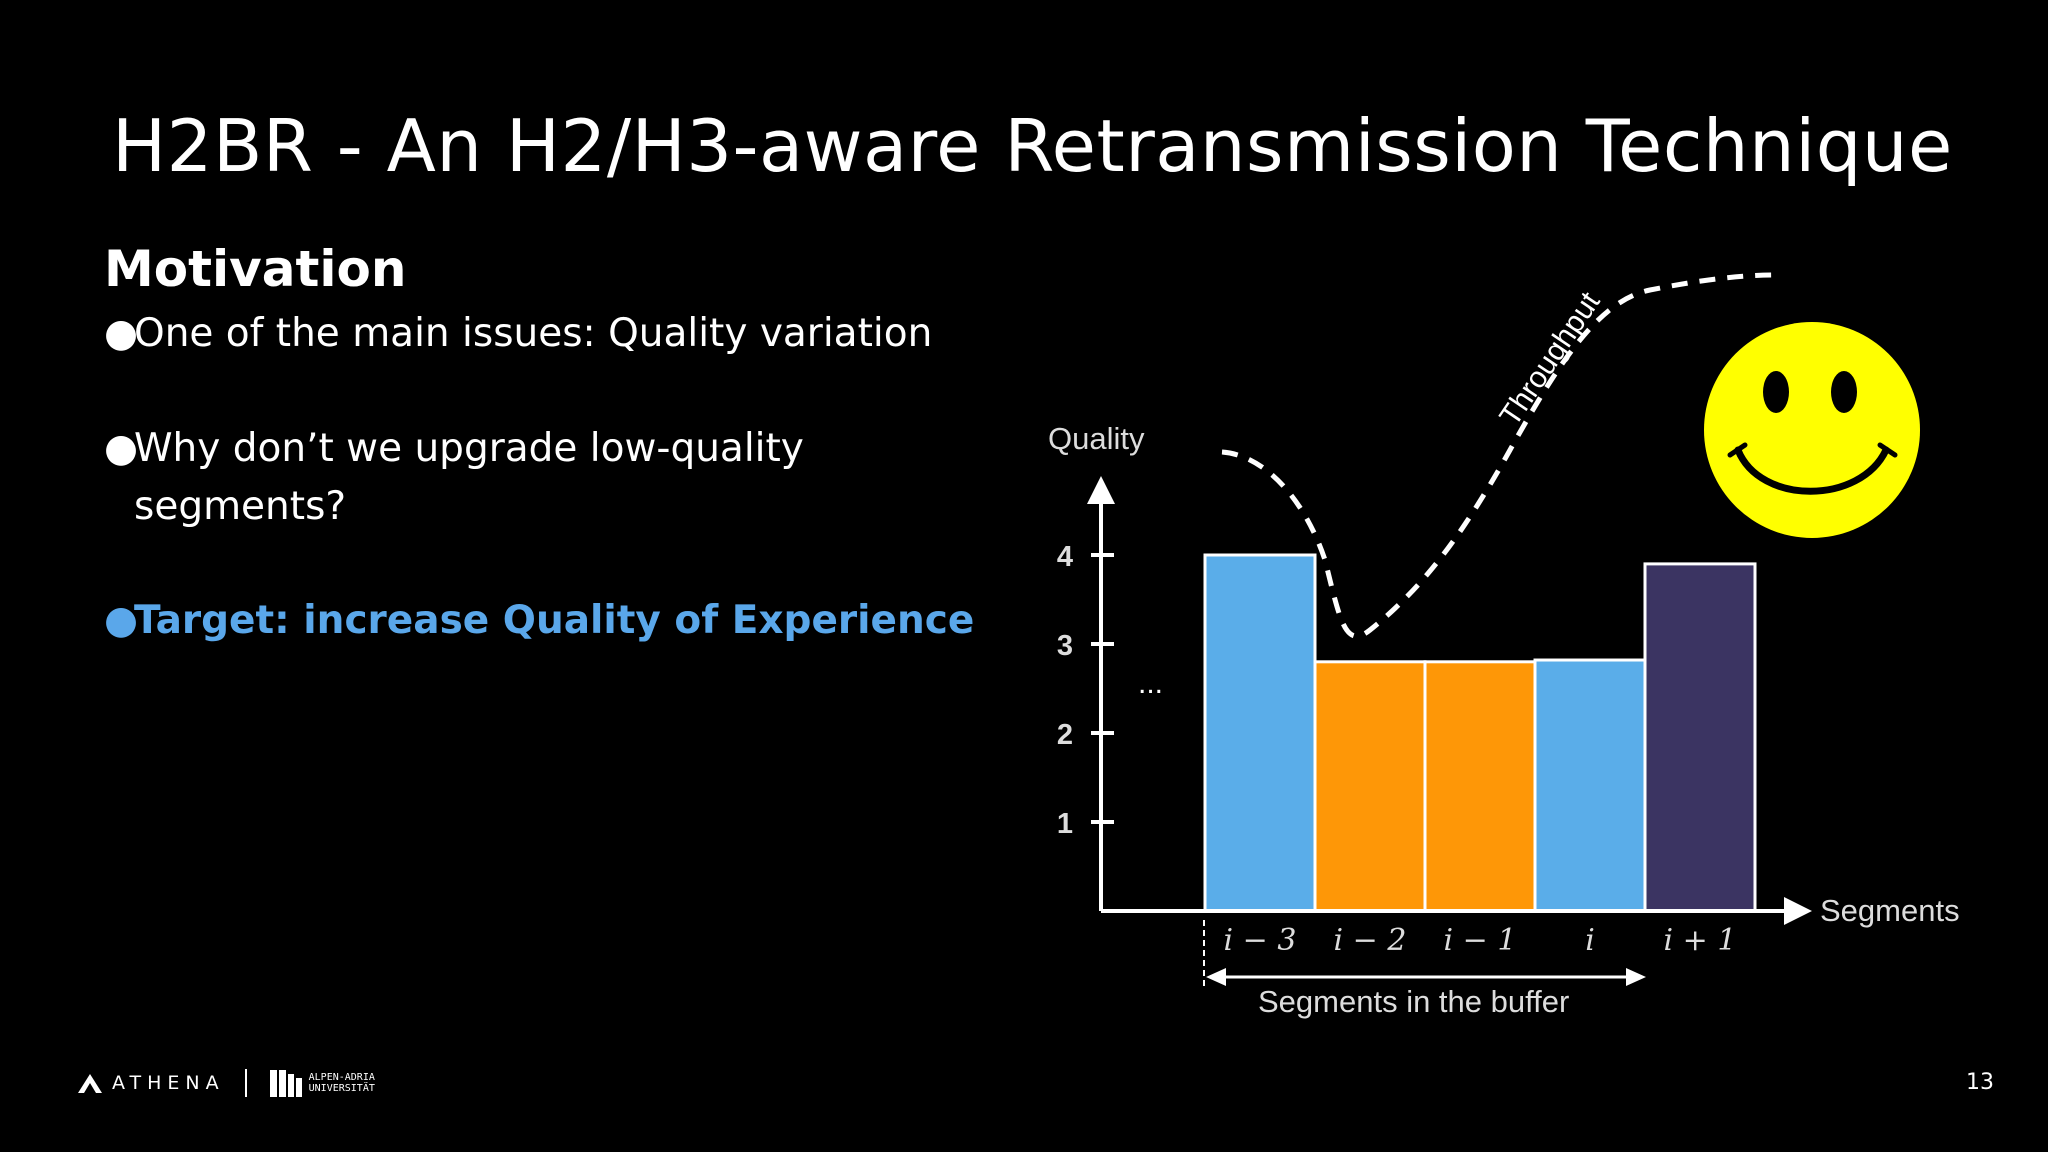 The width and height of the screenshot is (2048, 1152). Describe the element at coordinates (1413, 1001) in the screenshot. I see `buffer-label: Segments in the buffer` at that location.